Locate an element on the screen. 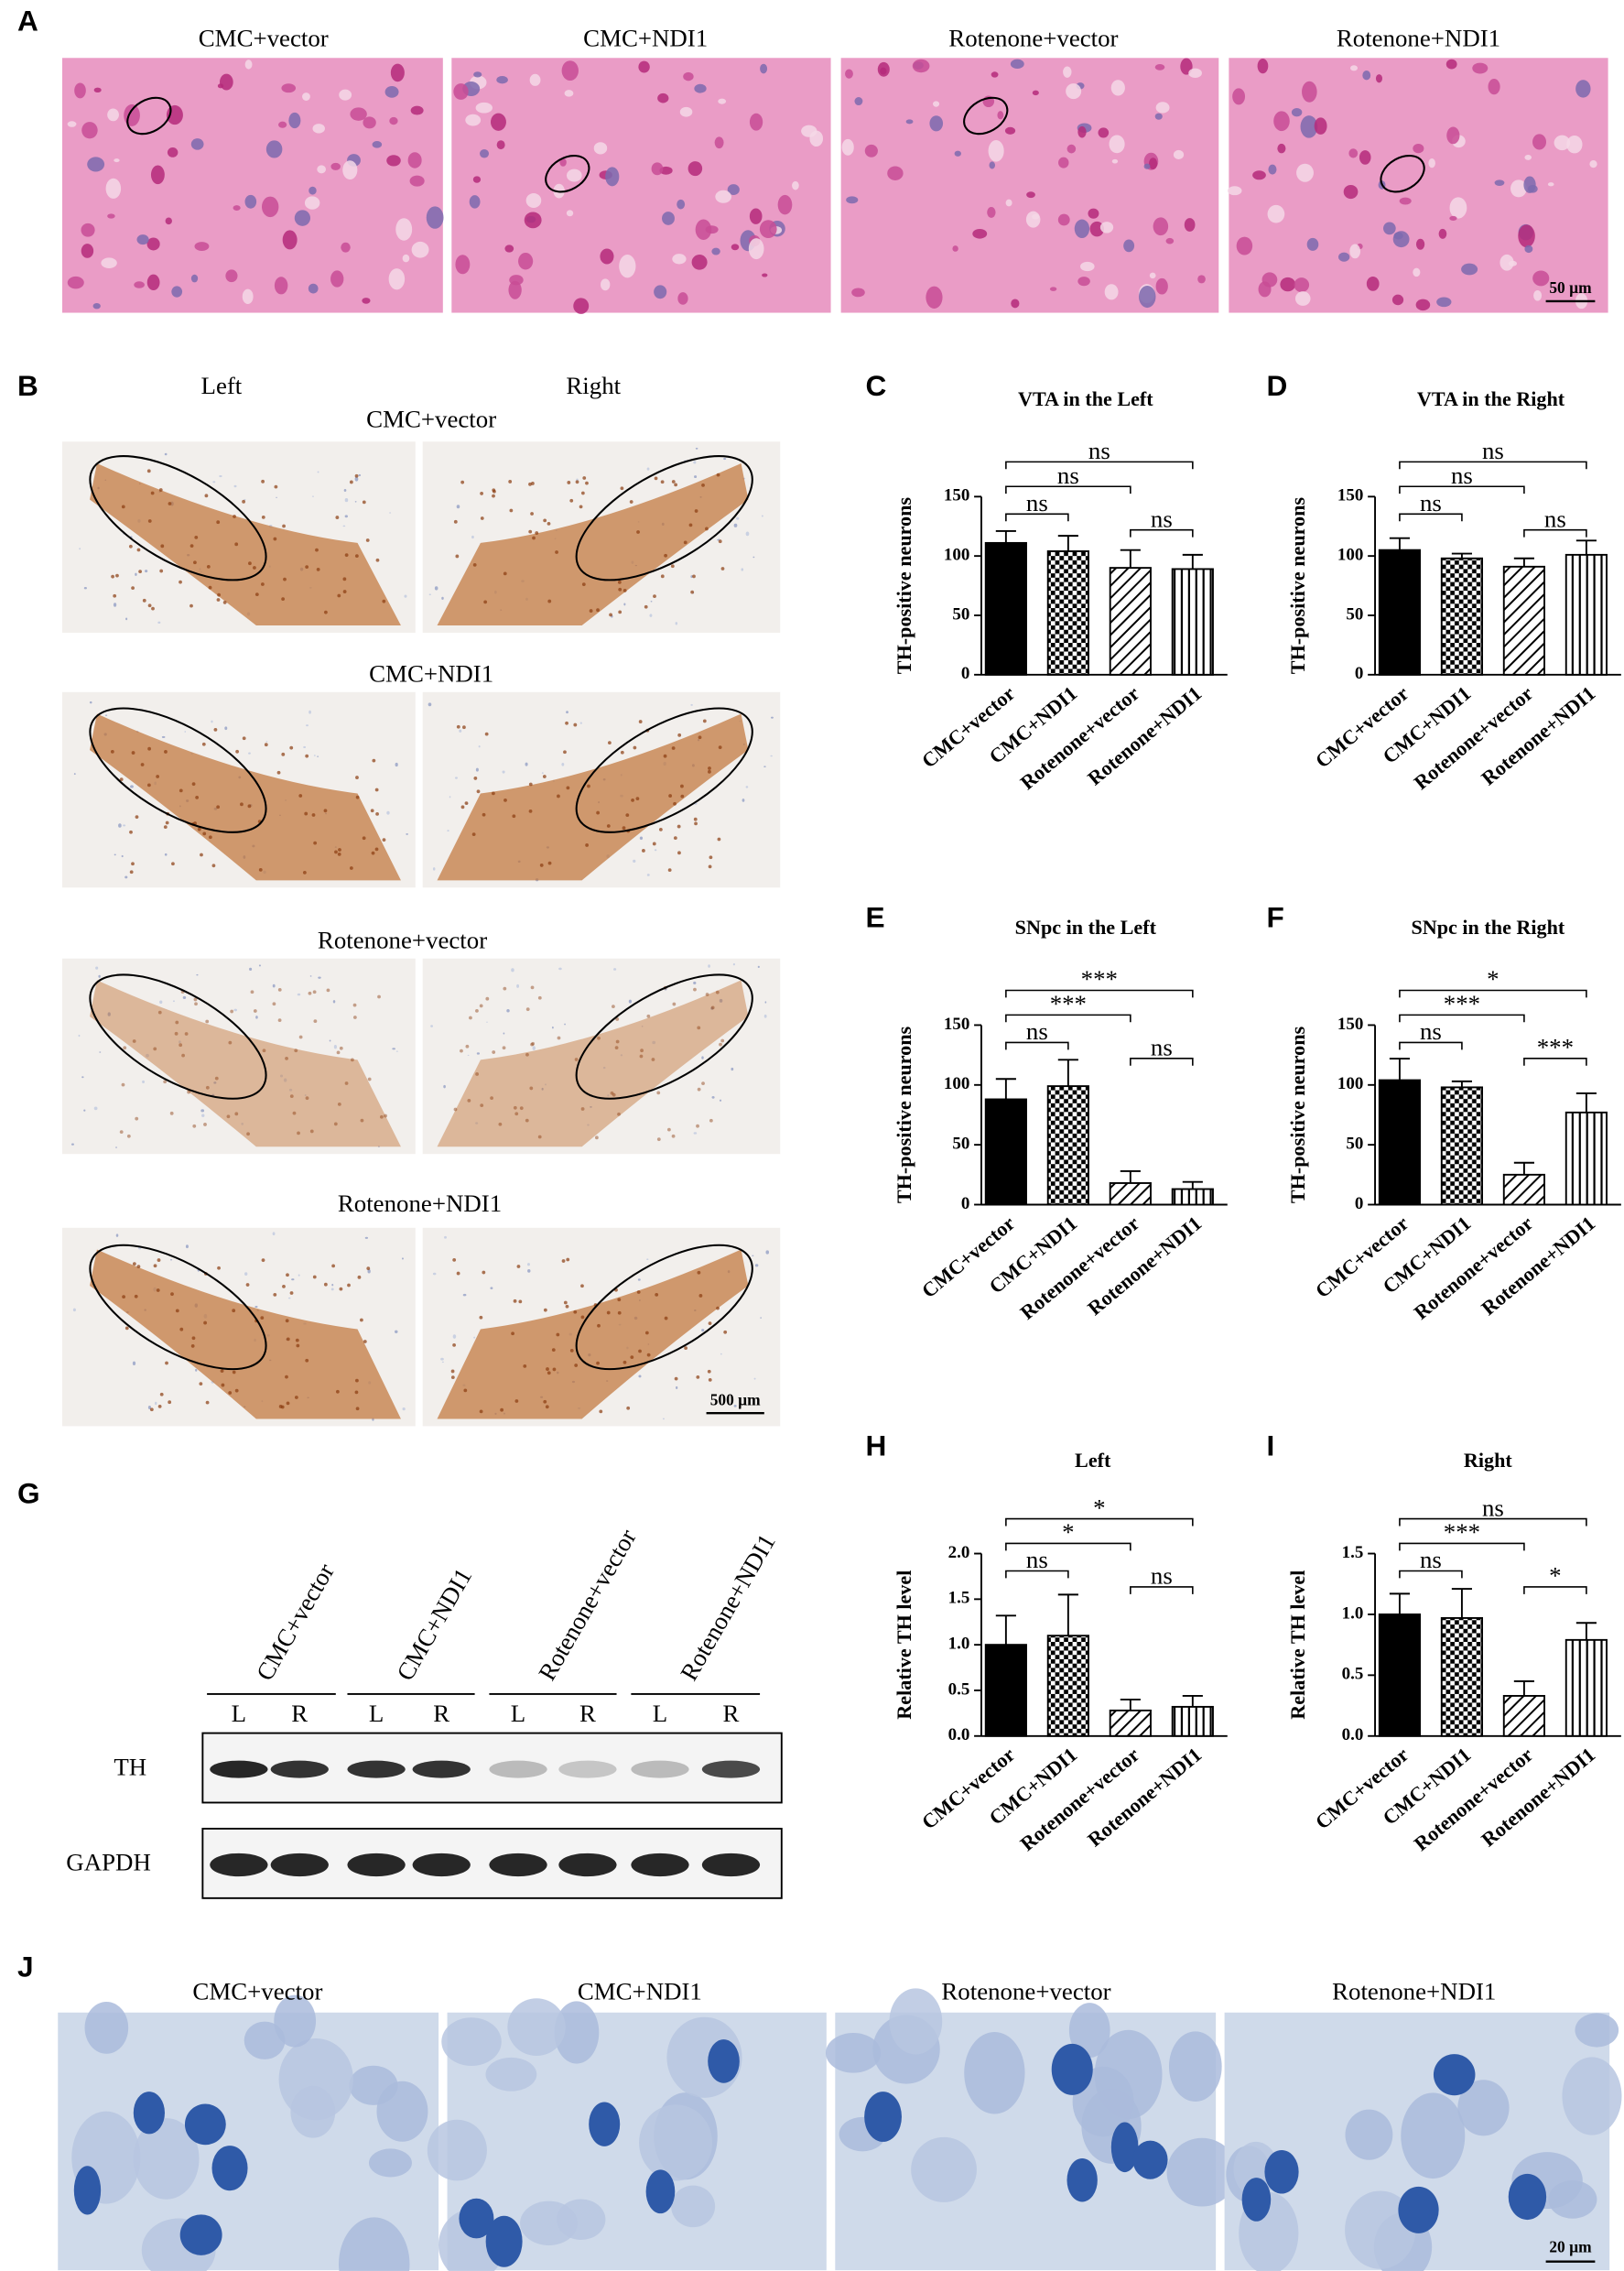 The image size is (1624, 2271). image-label: CMC+NDI1 is located at coordinates (640, 1991).